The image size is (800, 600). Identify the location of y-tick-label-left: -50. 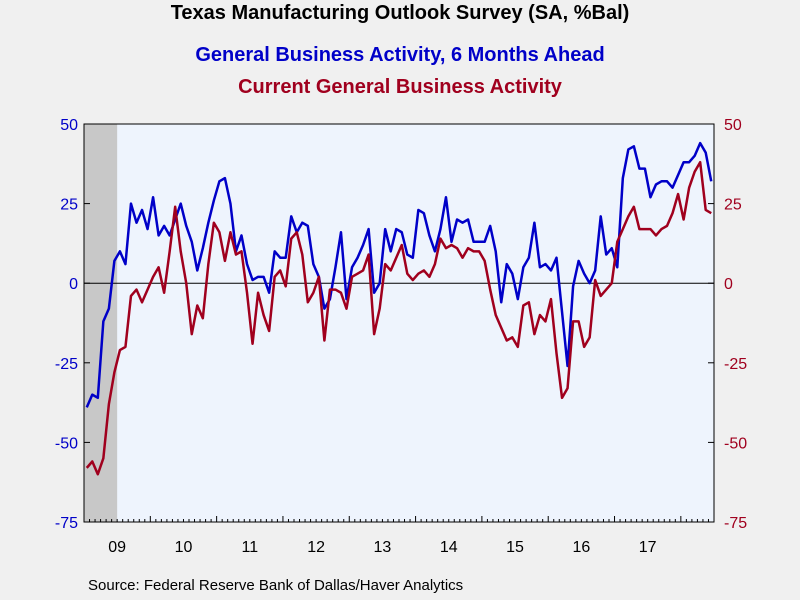
(66, 443).